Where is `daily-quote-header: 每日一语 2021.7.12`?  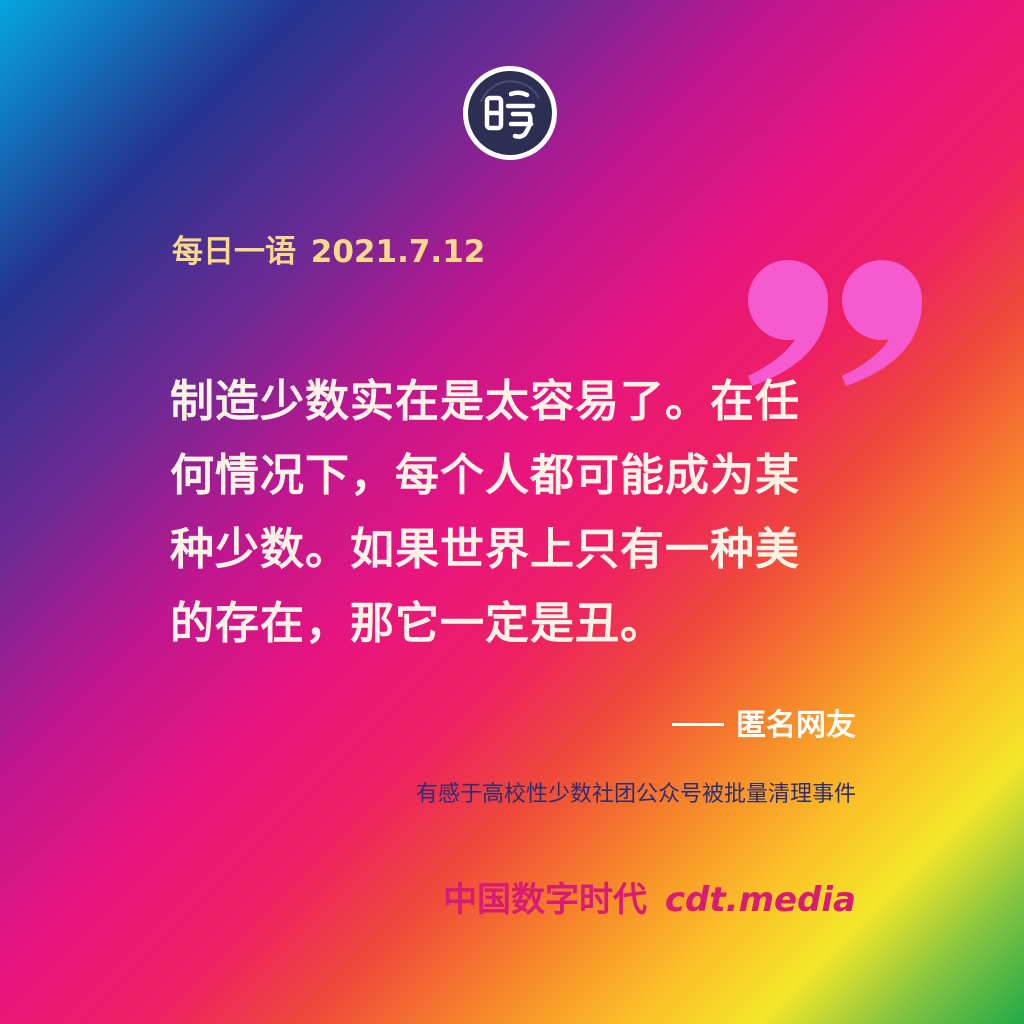
daily-quote-header: 每日一语 2021.7.12 is located at coordinates (328, 248).